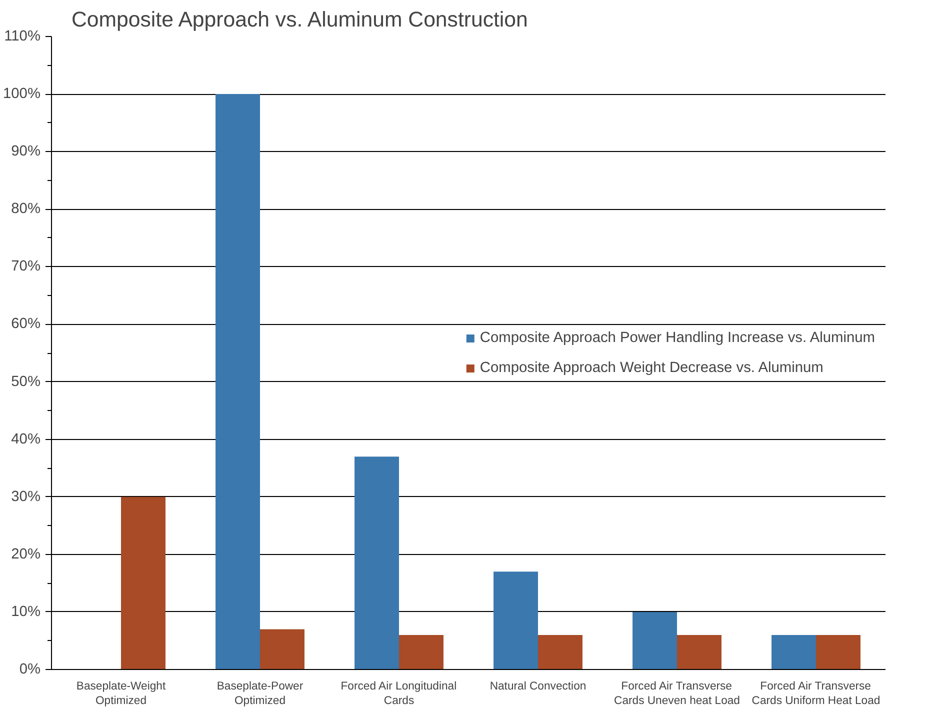 The height and width of the screenshot is (711, 927). What do you see at coordinates (538, 686) in the screenshot?
I see `x-tick-label: Natural Convection` at bounding box center [538, 686].